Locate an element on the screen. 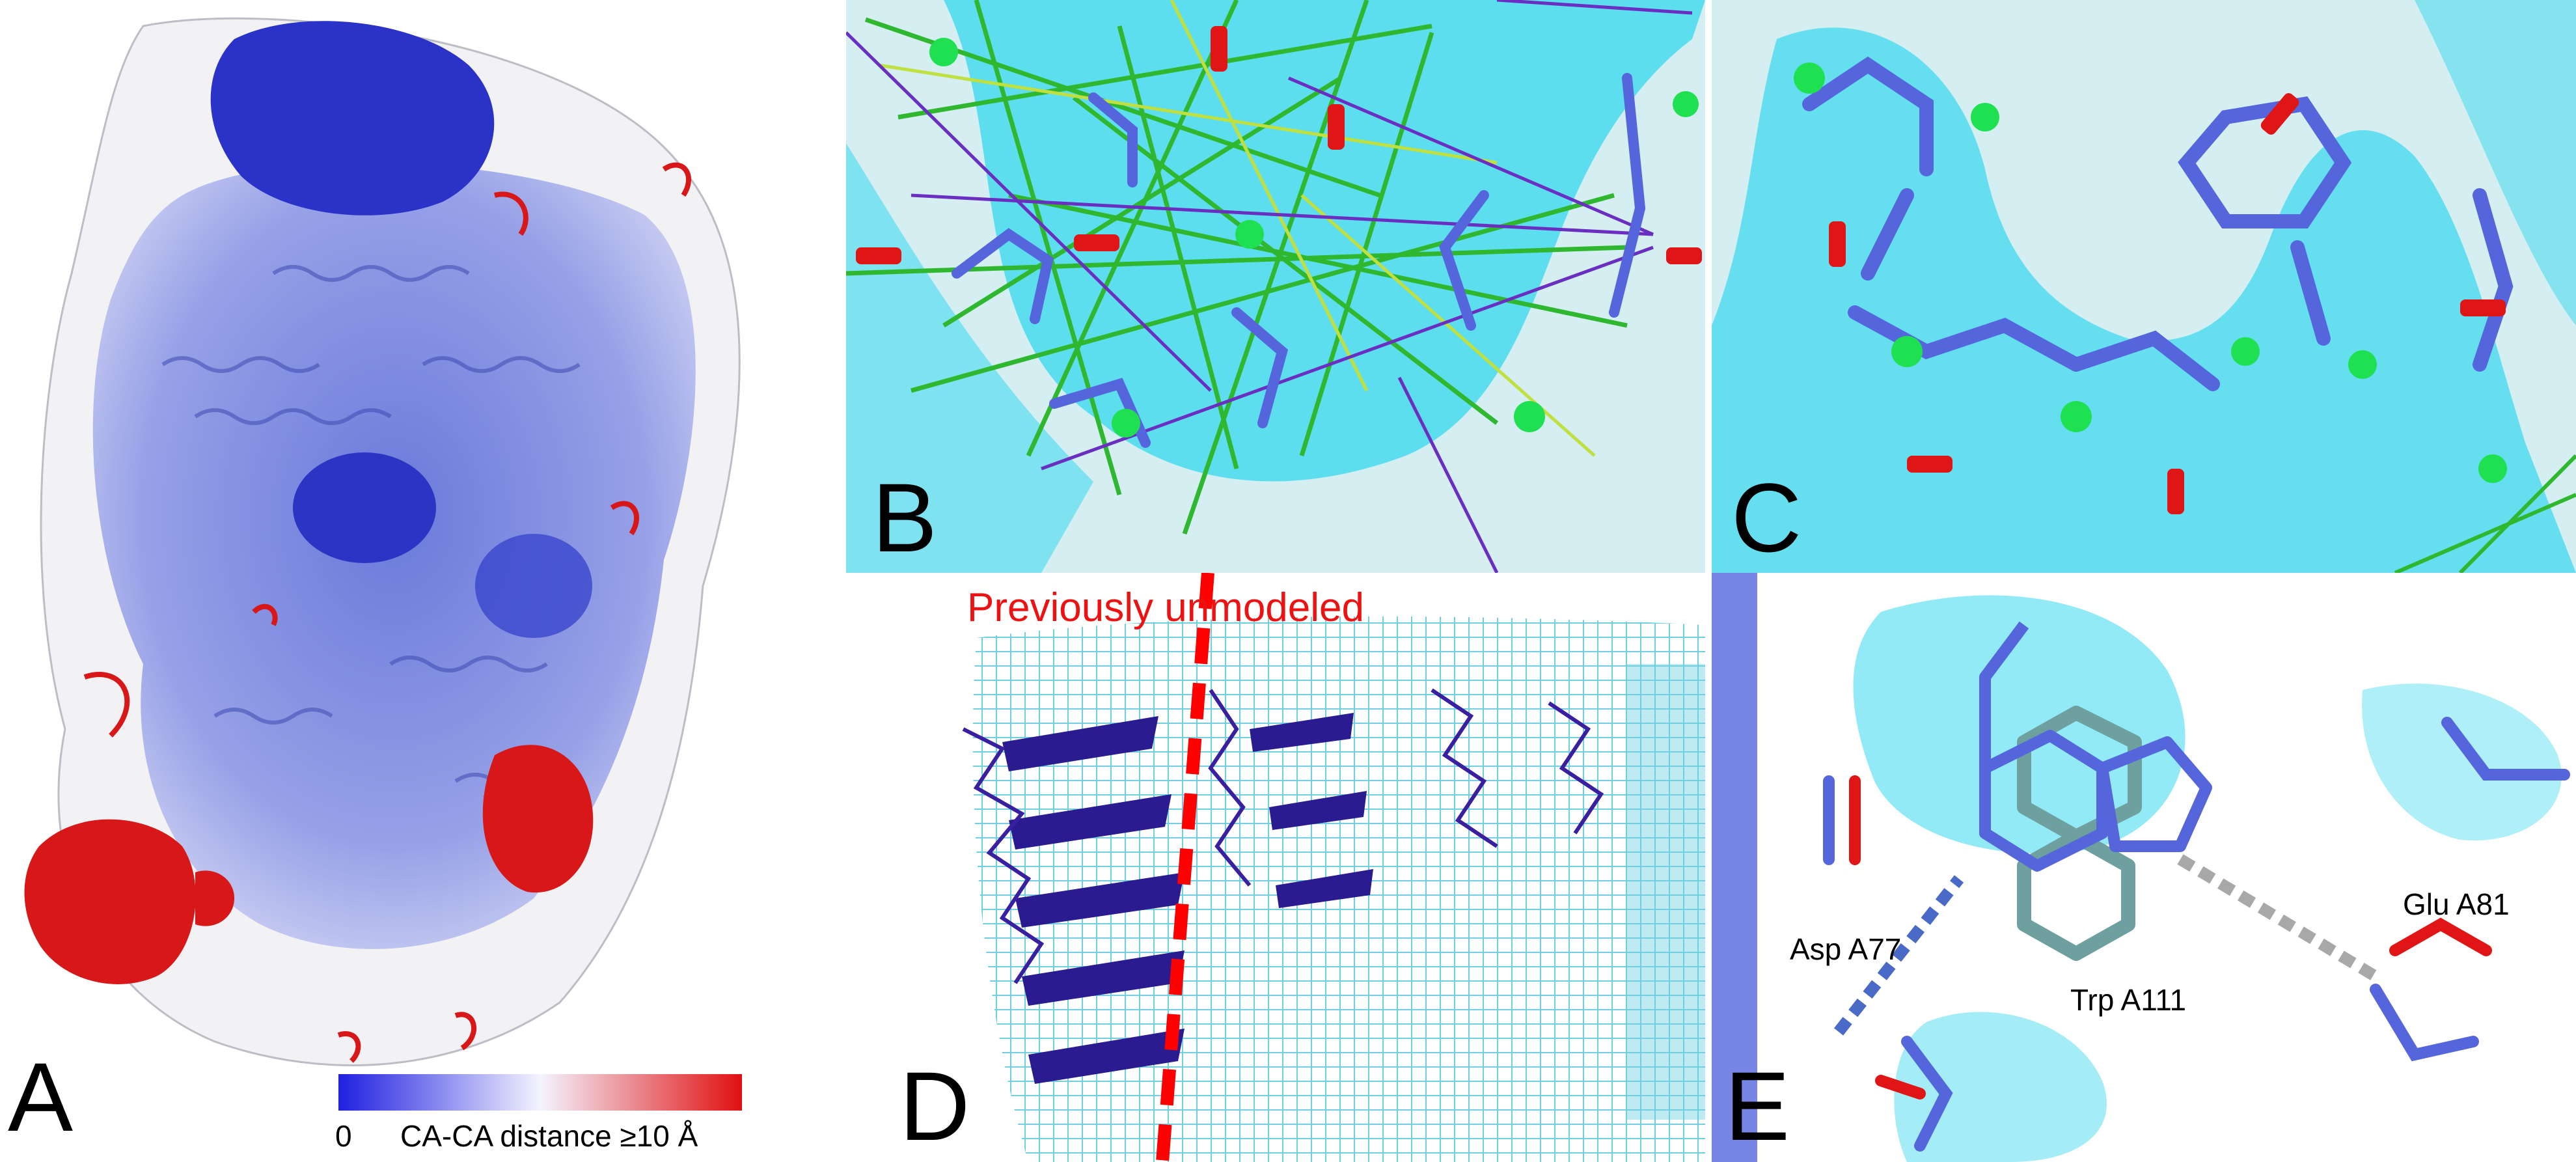 The height and width of the screenshot is (1162, 2576). colorbar is located at coordinates (540, 1092).